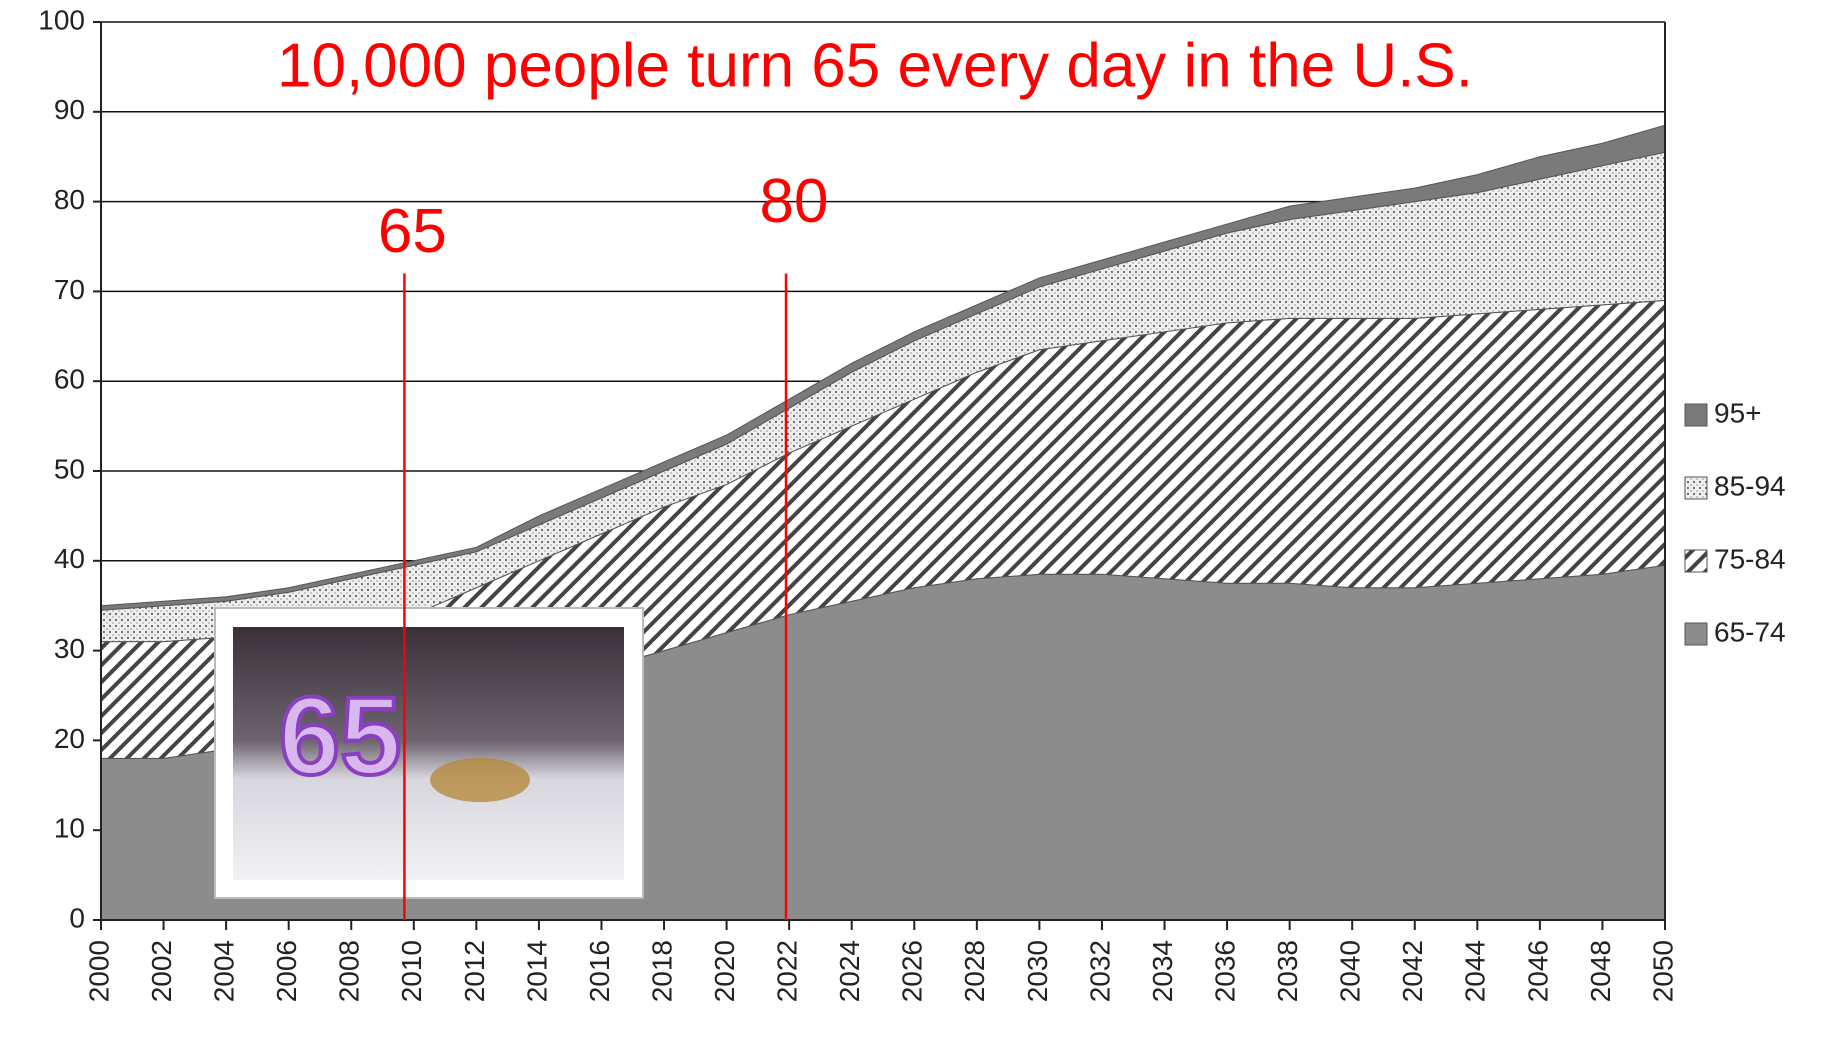  Describe the element at coordinates (412, 231) in the screenshot. I see `annotation-label: 65` at that location.